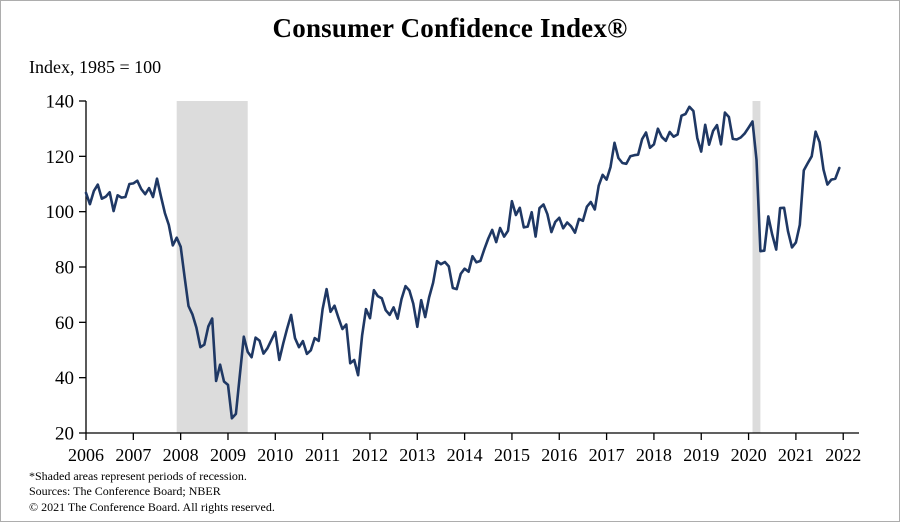 The height and width of the screenshot is (522, 900). What do you see at coordinates (275, 454) in the screenshot?
I see `x-tick-label: 2010` at bounding box center [275, 454].